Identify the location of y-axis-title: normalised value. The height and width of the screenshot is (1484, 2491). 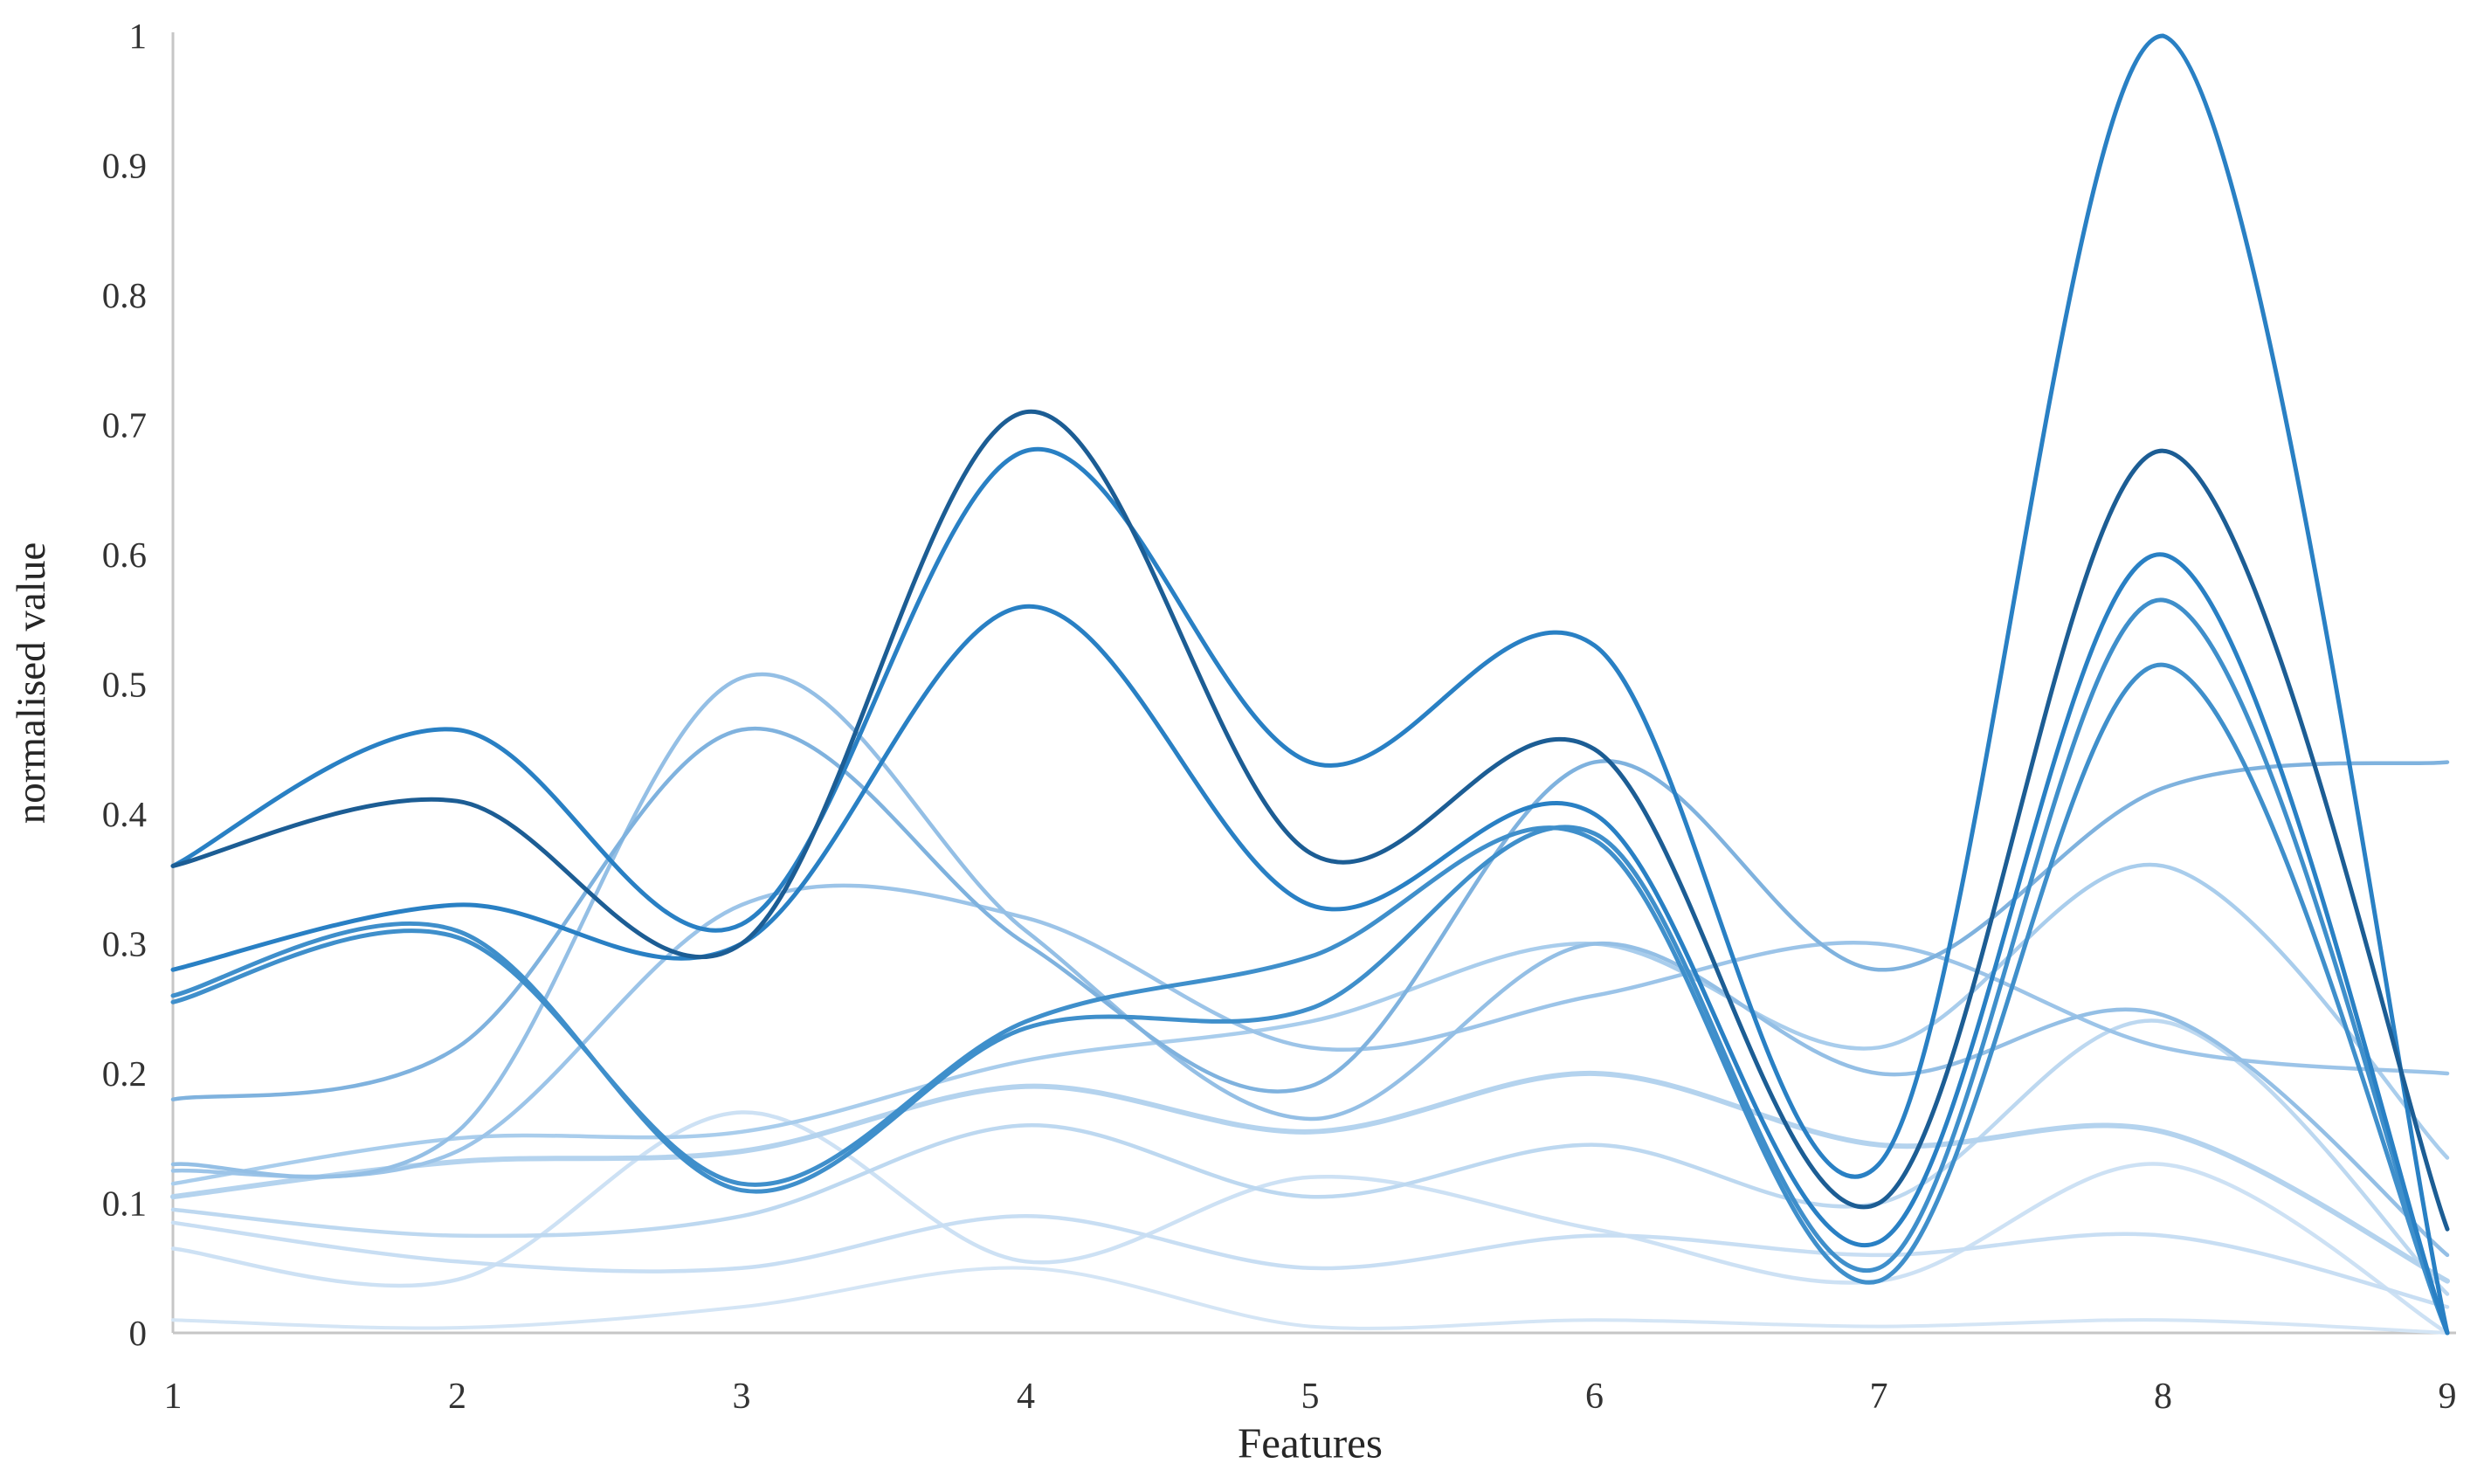
(31, 683).